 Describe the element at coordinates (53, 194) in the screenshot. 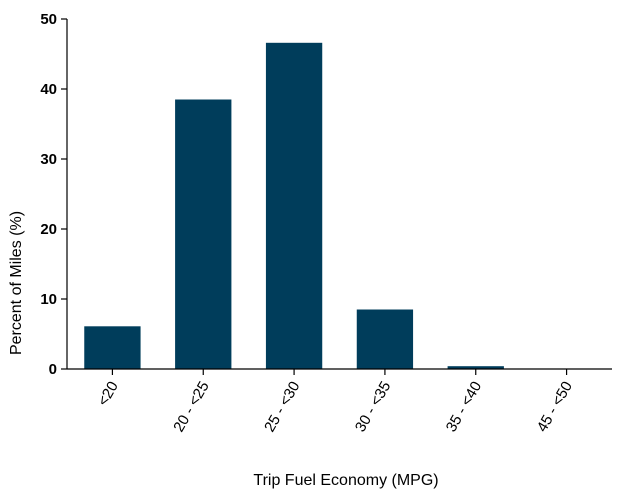

I see `y-ticks-group: 0 10 20 30 40 50` at that location.